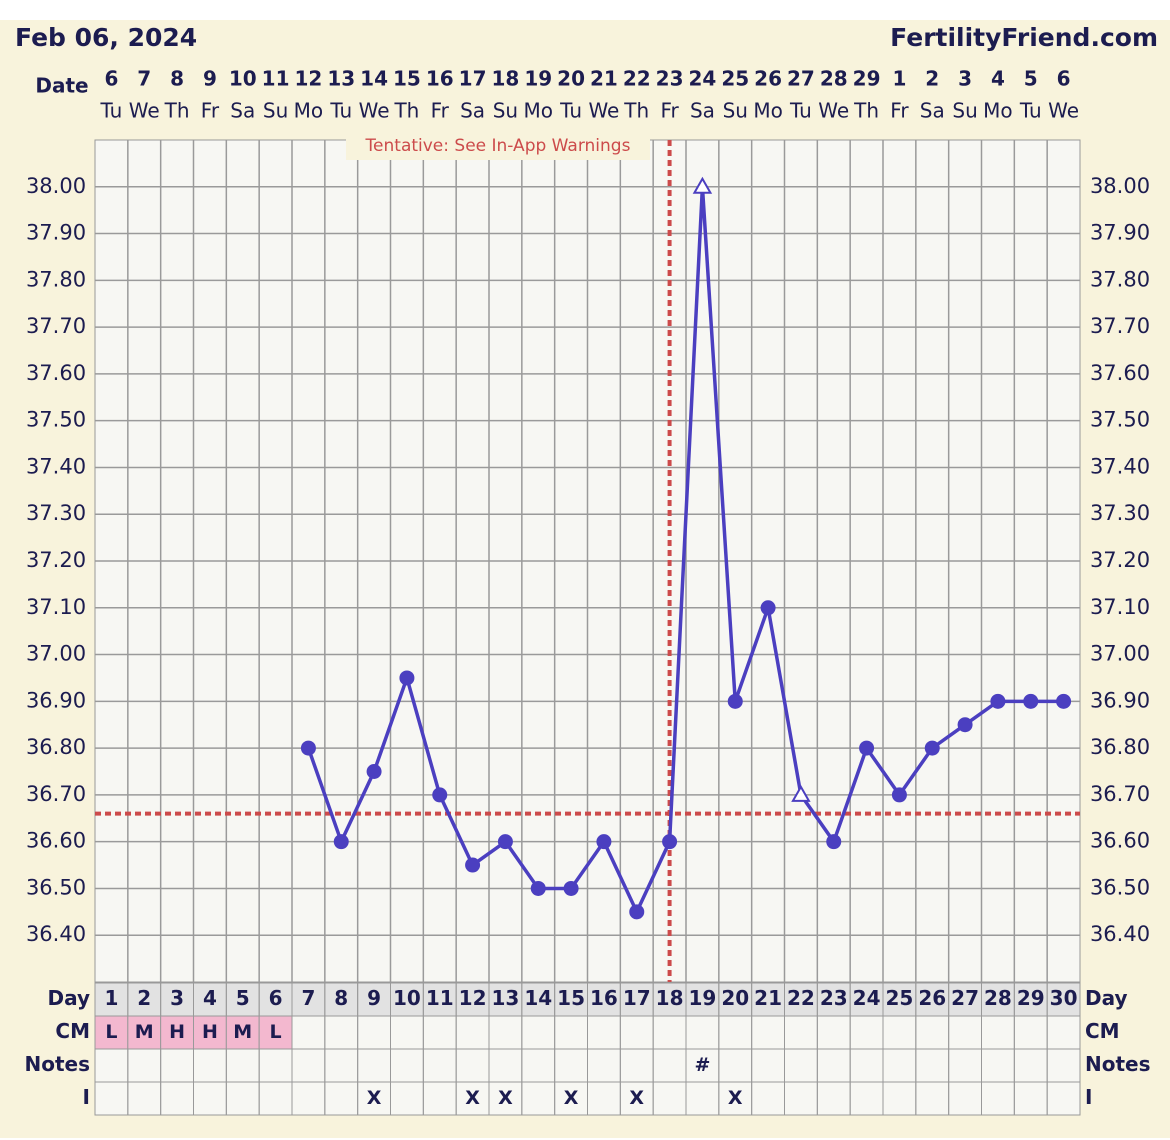 The image size is (1170, 1140). Describe the element at coordinates (111, 1032) in the screenshot. I see `cell-value: L` at that location.